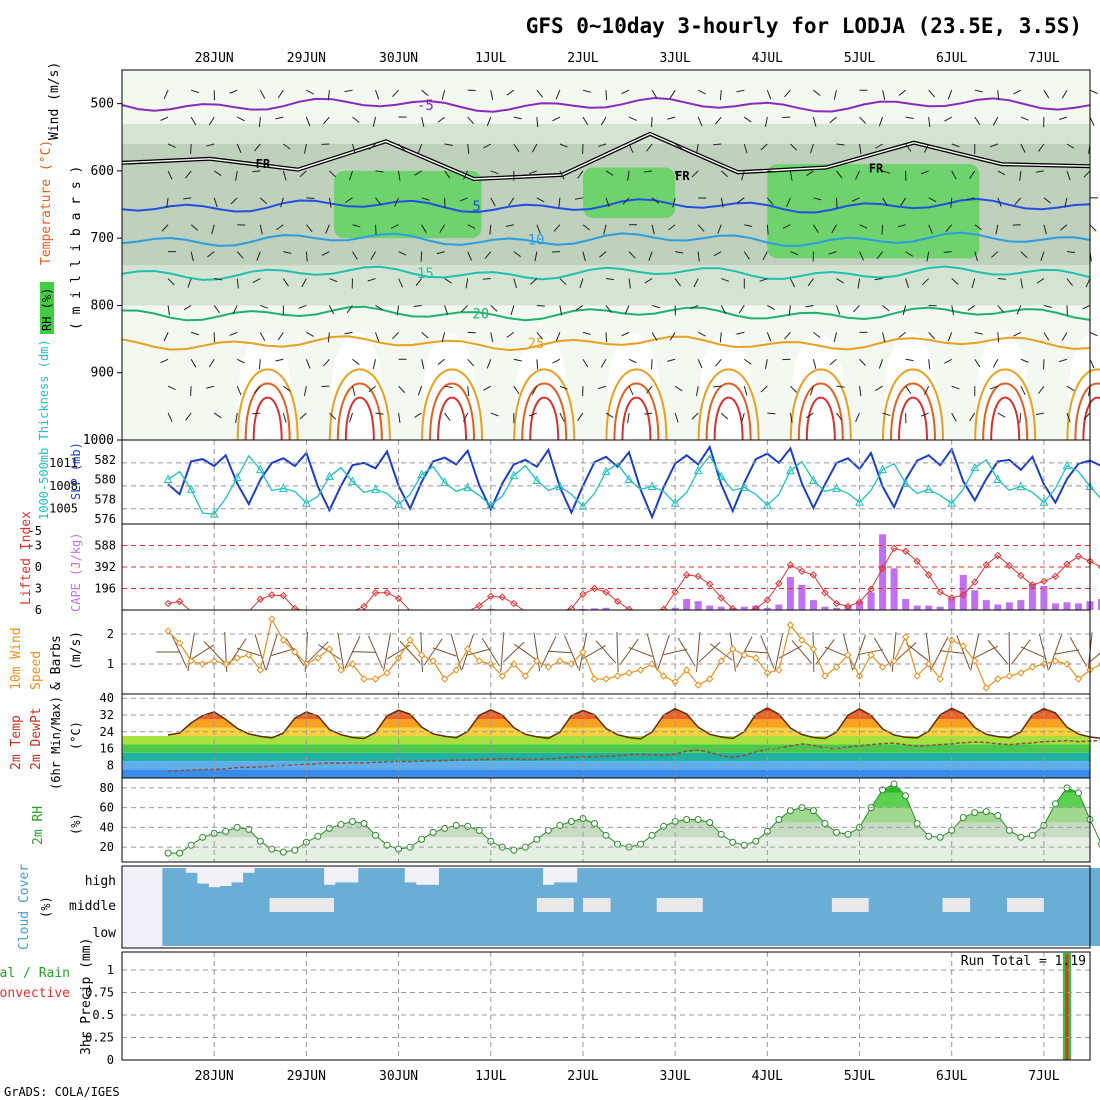  Describe the element at coordinates (103, 1015) in the screenshot. I see `precip-tick-label: 0.5` at that location.